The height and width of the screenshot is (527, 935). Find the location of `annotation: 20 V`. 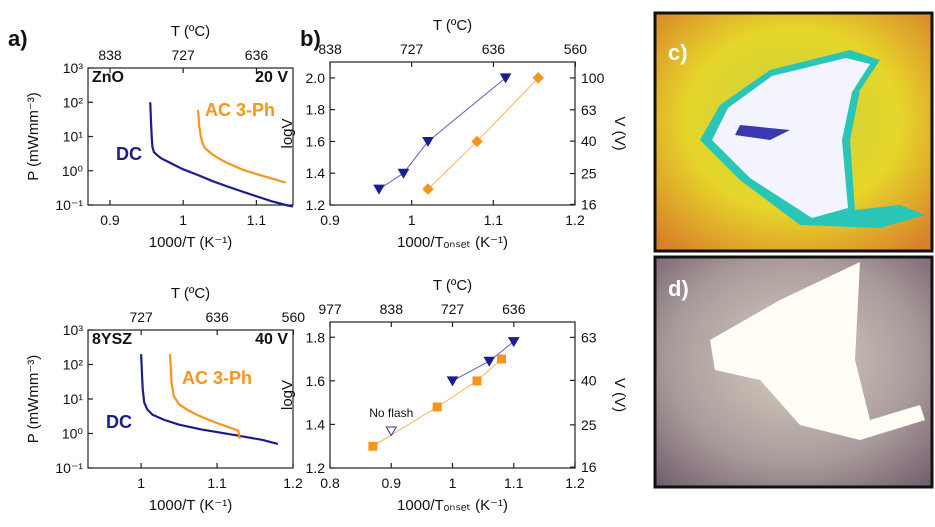

annotation: 20 V is located at coordinates (271, 77).